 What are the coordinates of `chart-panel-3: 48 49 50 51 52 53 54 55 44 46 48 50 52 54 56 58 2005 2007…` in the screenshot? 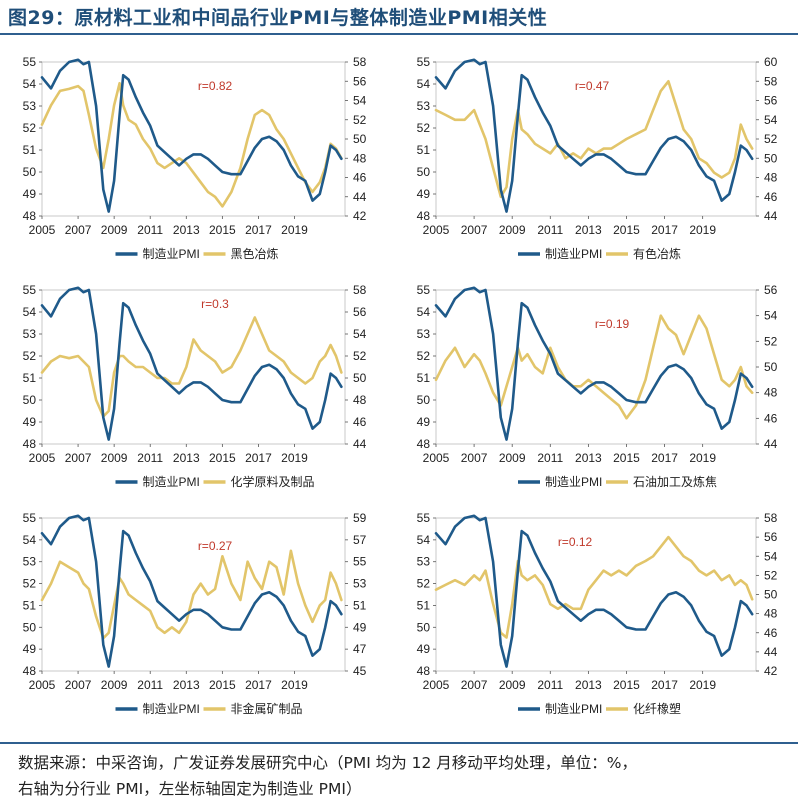 It's located at (195, 386).